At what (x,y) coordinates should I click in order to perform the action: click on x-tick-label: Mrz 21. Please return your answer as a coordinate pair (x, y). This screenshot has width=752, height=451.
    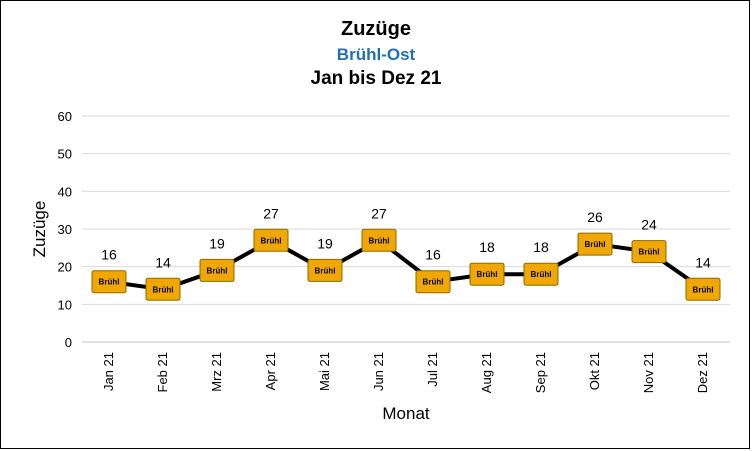
    Looking at the image, I should click on (216, 372).